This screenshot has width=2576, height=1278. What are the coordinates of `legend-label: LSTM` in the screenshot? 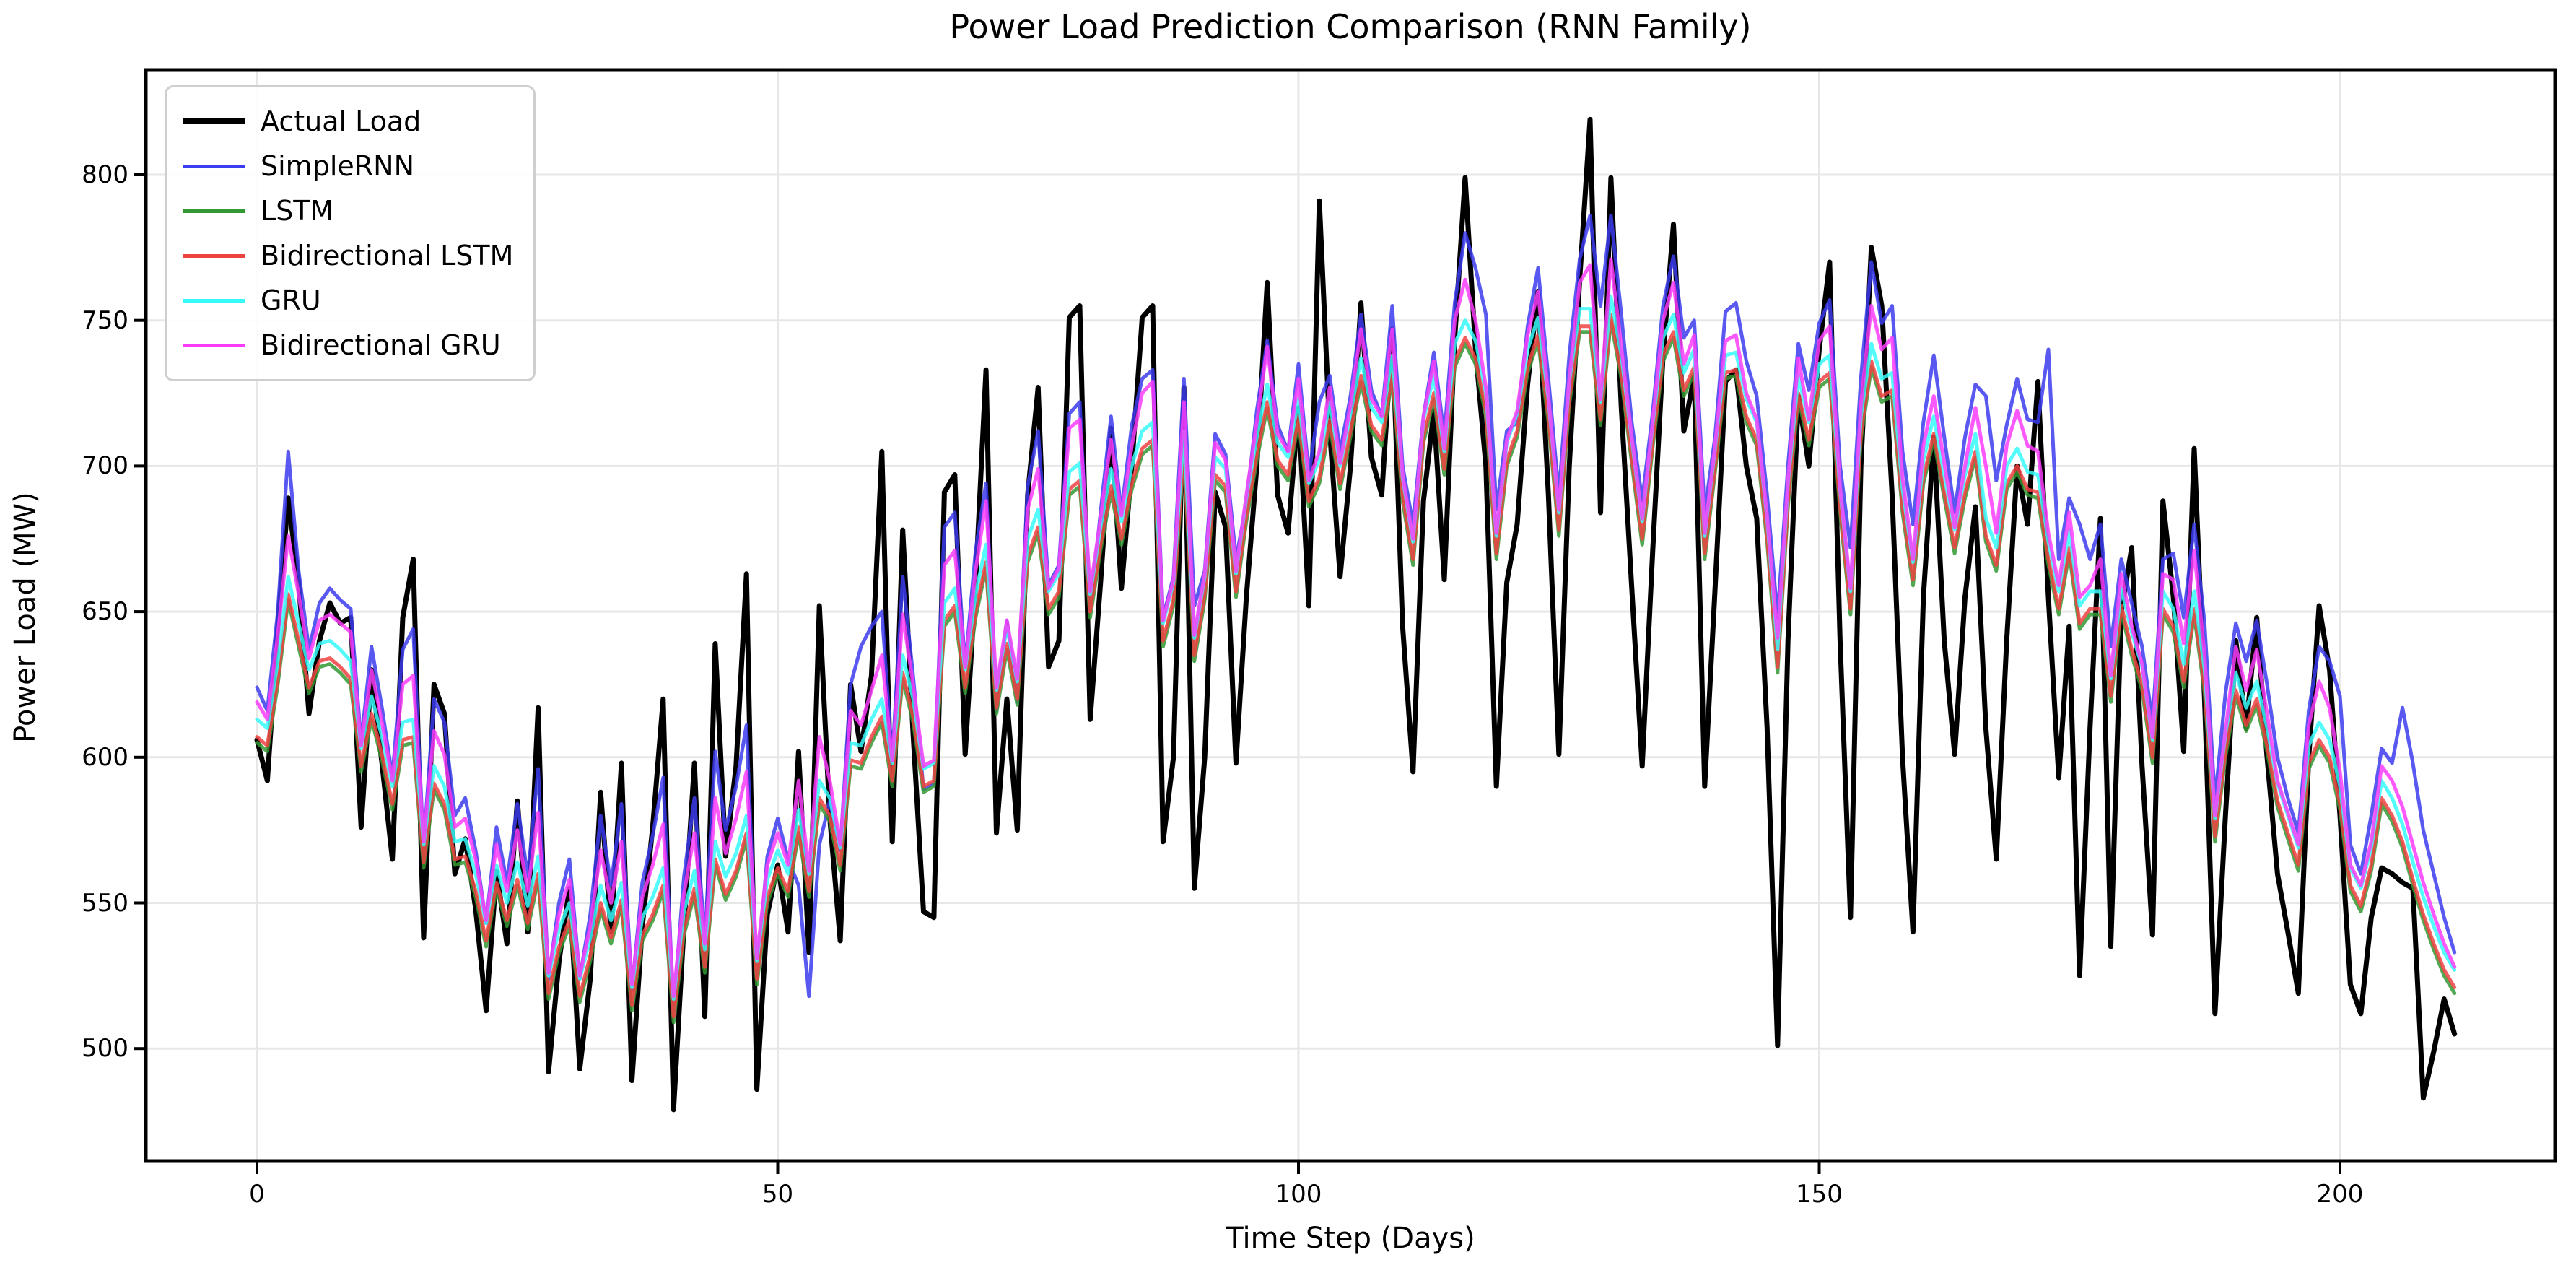 It's located at (297, 211).